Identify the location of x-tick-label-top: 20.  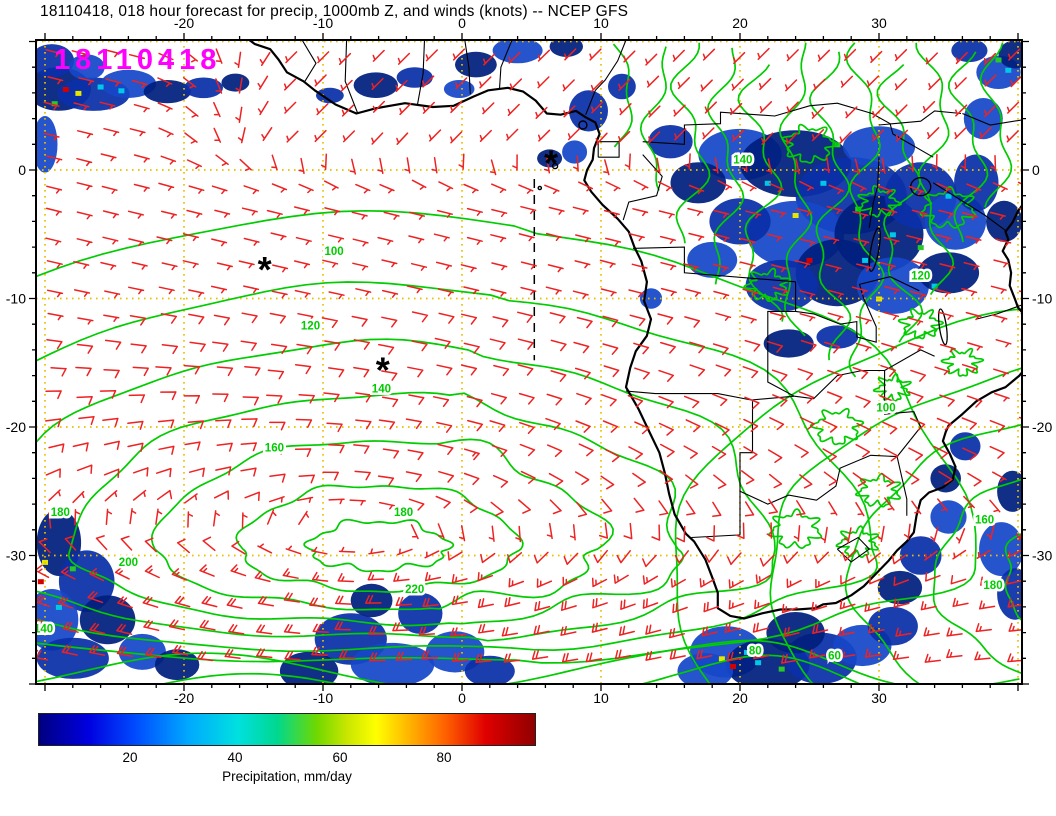
(740, 23).